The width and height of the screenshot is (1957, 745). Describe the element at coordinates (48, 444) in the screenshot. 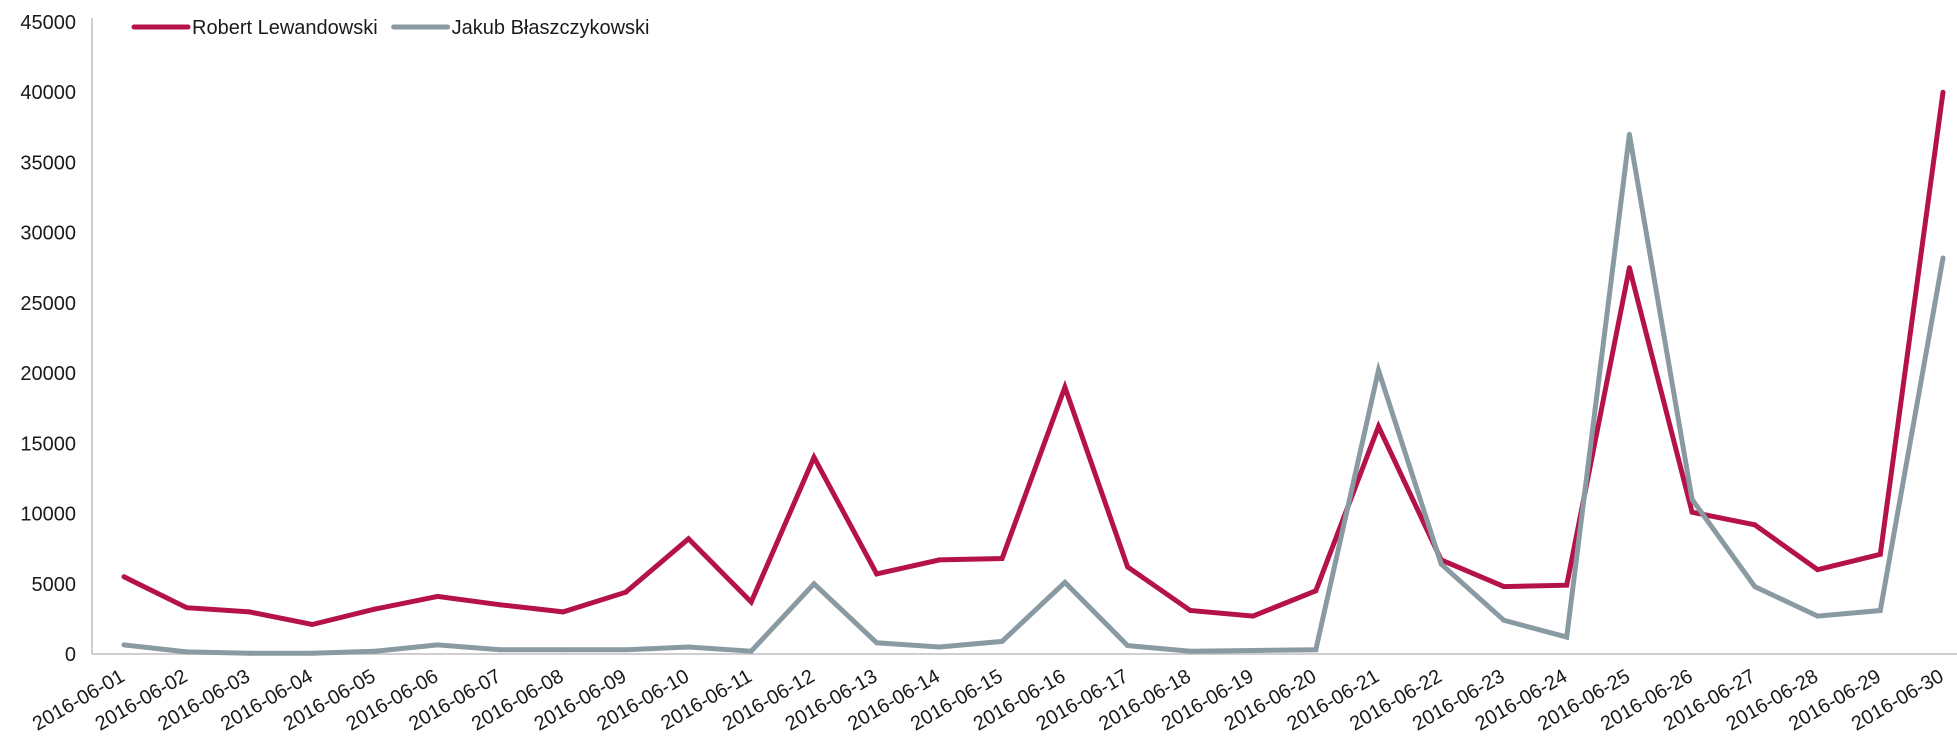

I see `y-tick-label: 15000` at that location.